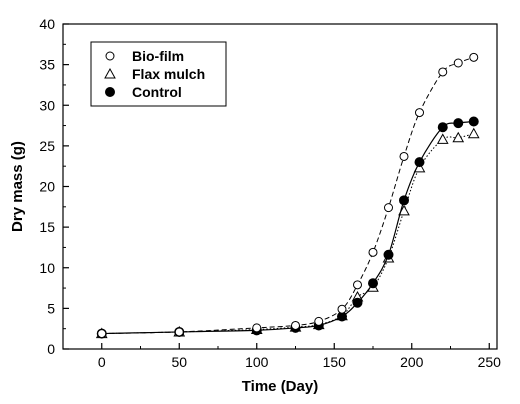  Describe the element at coordinates (280, 386) in the screenshot. I see `x-axis-title: Time (Day)` at that location.